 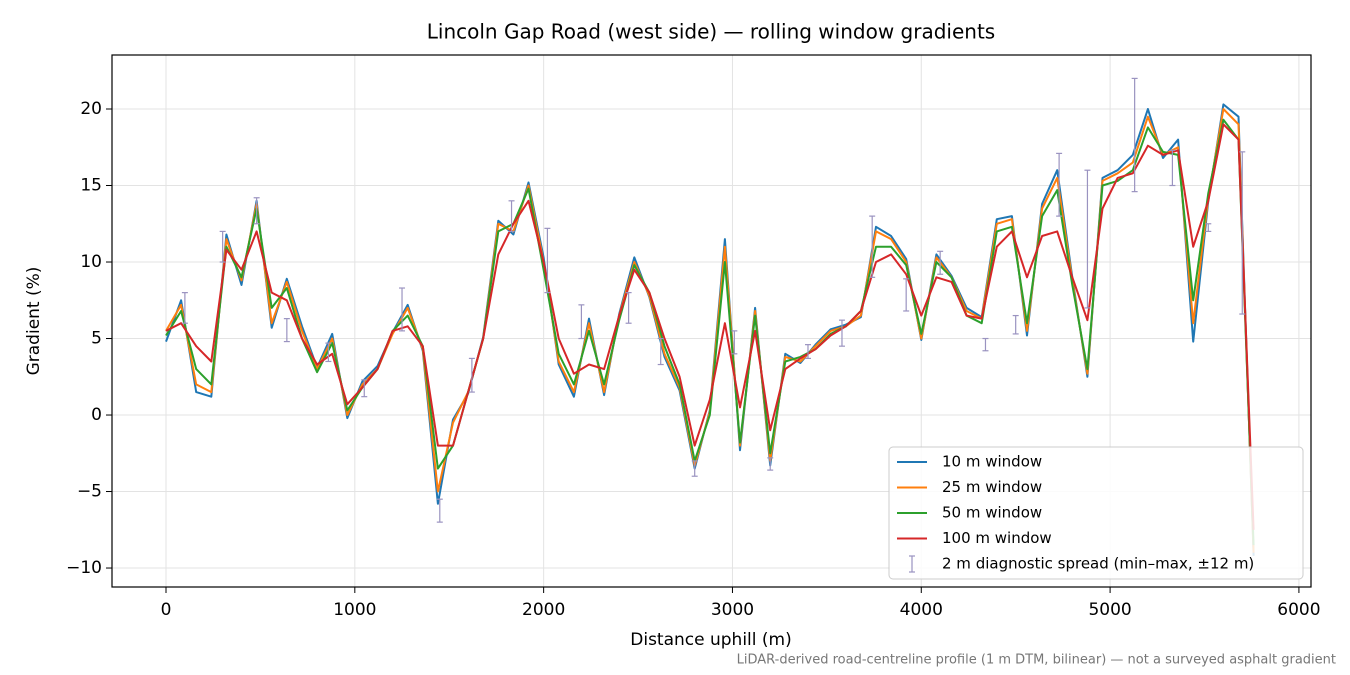 What do you see at coordinates (992, 513) in the screenshot?
I see `legend-label: 50 m window` at bounding box center [992, 513].